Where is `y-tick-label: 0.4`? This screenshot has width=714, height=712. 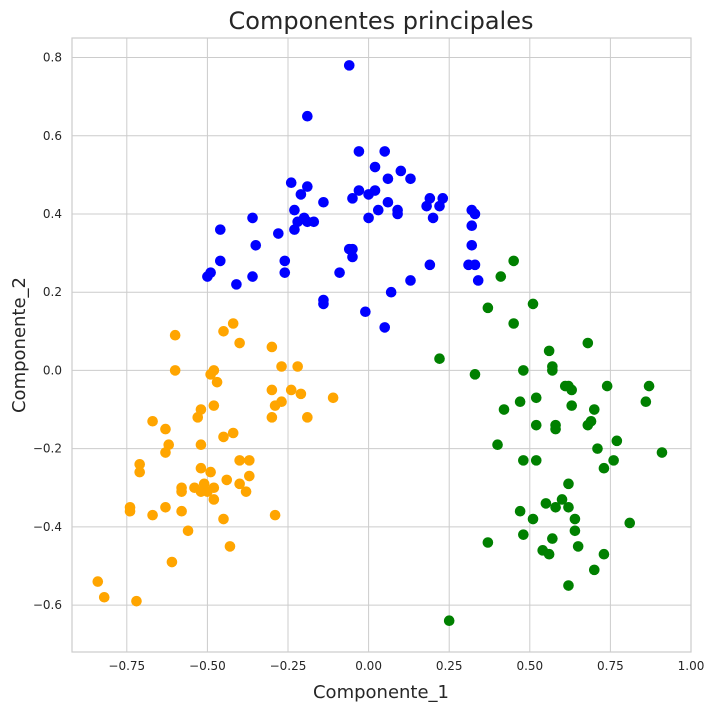
y-tick-label: 0.4 is located at coordinates (52, 214).